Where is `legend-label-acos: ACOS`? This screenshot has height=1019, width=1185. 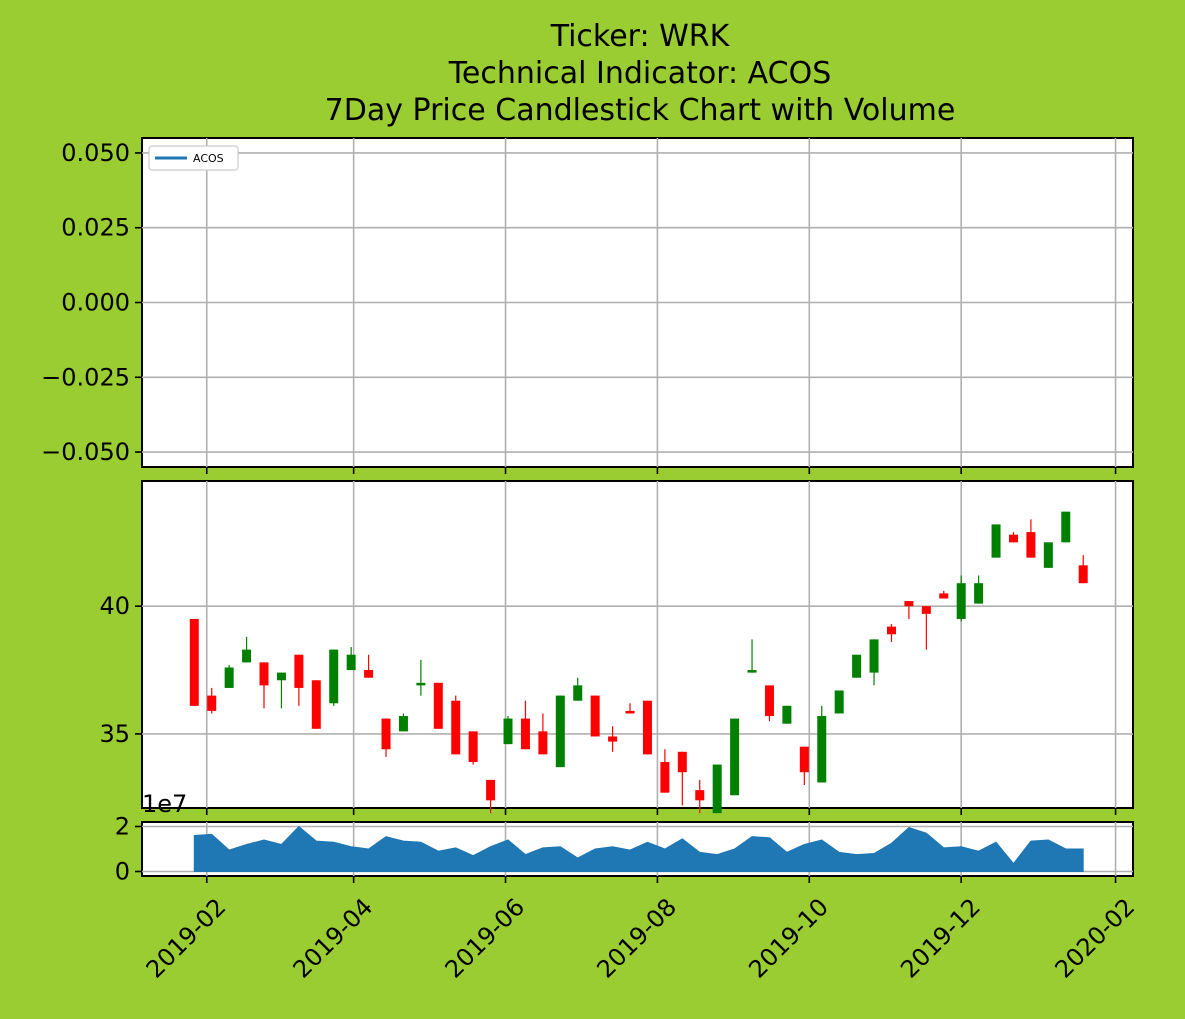
legend-label-acos: ACOS is located at coordinates (208, 158).